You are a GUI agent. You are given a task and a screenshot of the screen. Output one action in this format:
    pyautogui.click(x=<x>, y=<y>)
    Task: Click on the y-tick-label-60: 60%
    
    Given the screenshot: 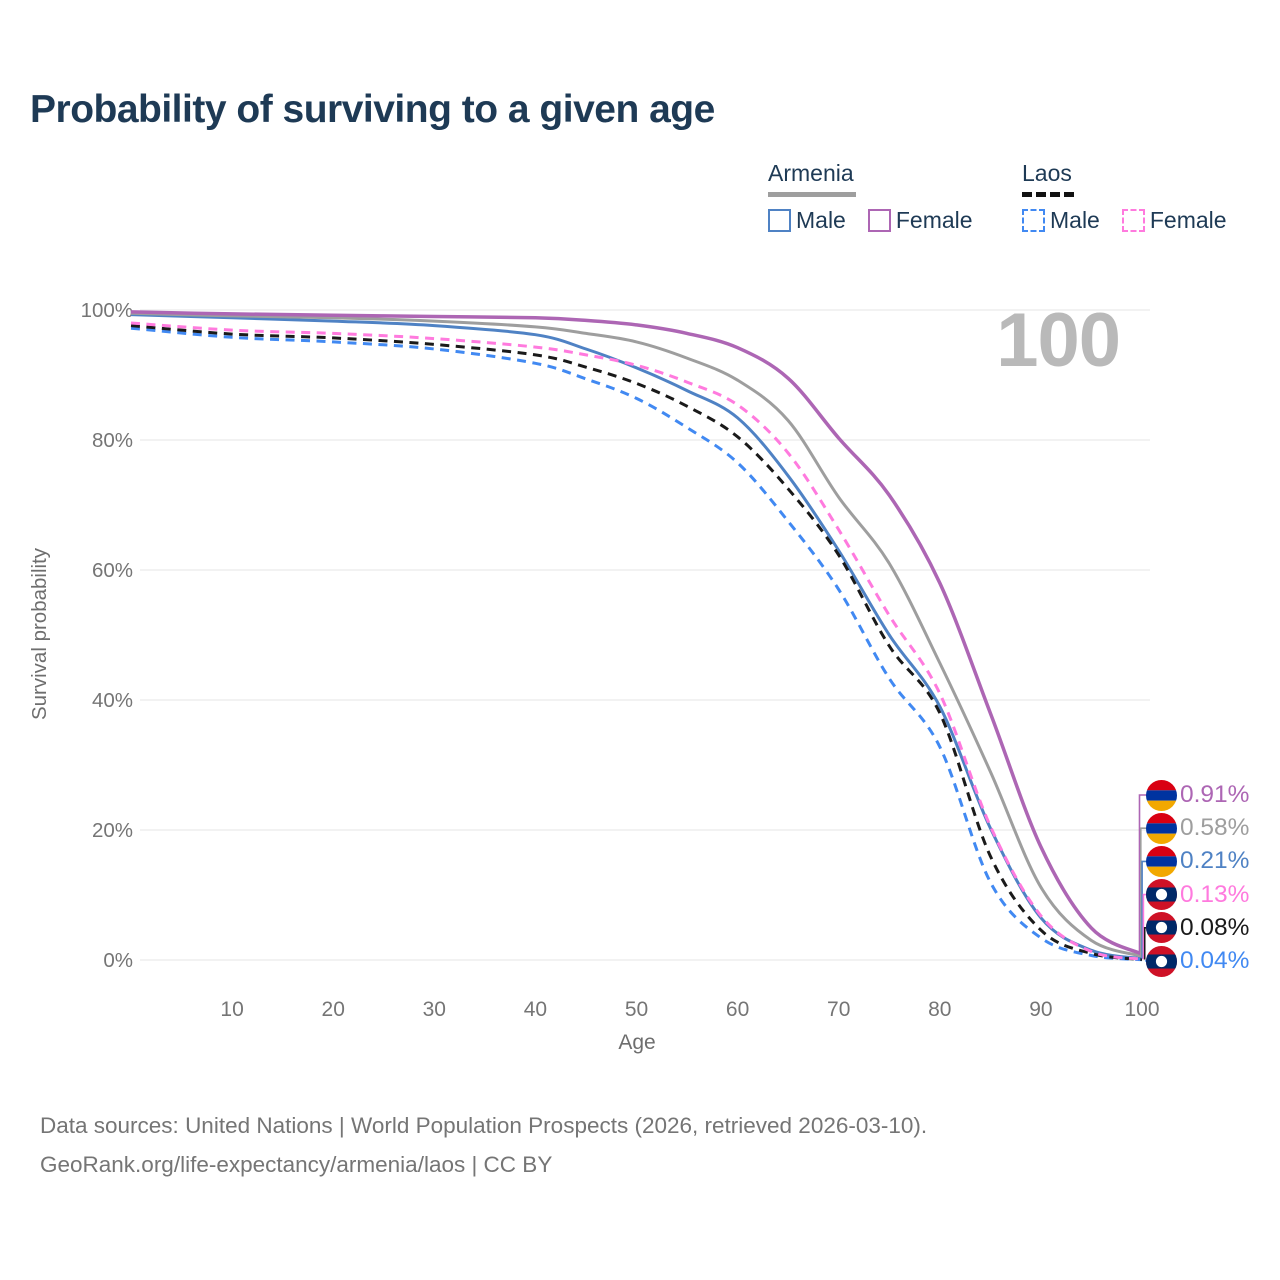 What is the action you would take?
    pyautogui.click(x=112, y=570)
    